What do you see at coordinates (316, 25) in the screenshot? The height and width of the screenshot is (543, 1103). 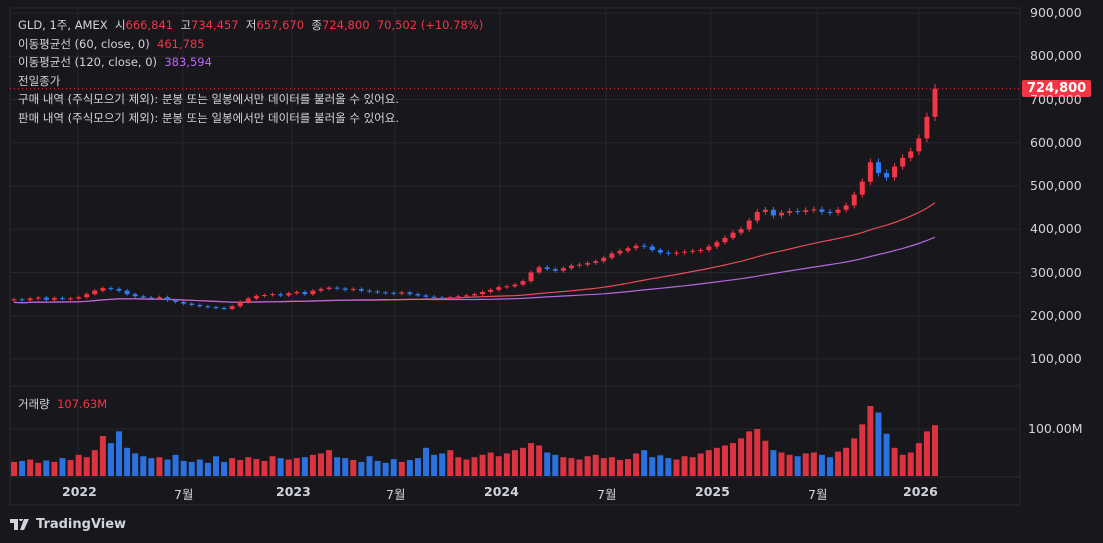 I see `close-label: 종` at bounding box center [316, 25].